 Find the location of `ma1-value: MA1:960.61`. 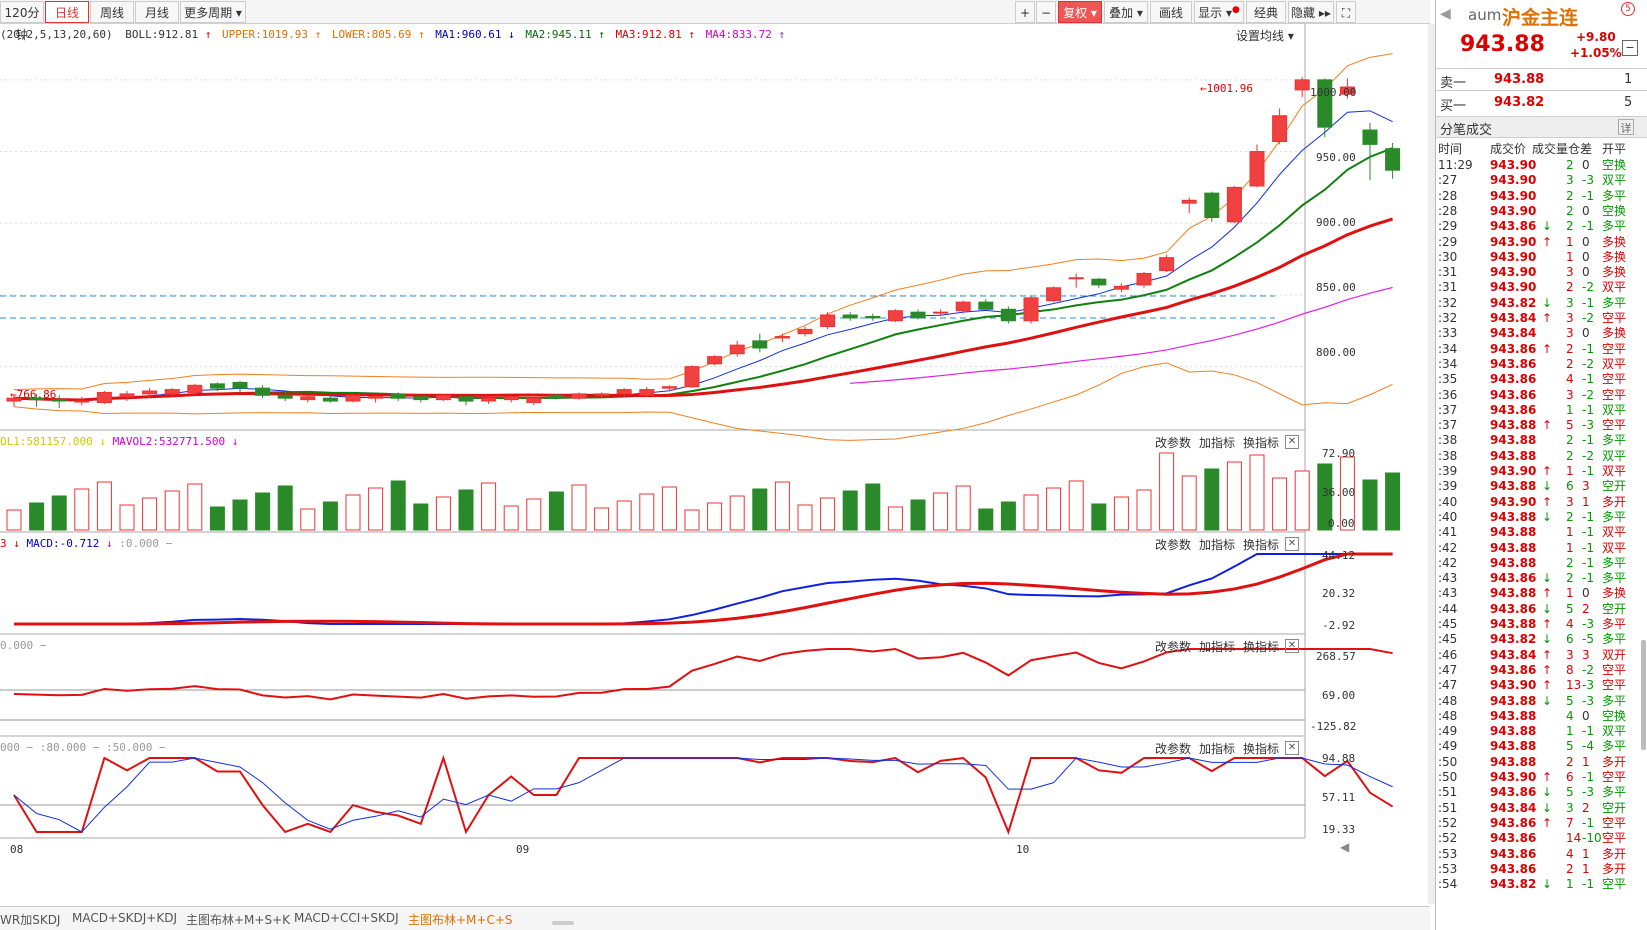

ma1-value: MA1:960.61 is located at coordinates (468, 34).